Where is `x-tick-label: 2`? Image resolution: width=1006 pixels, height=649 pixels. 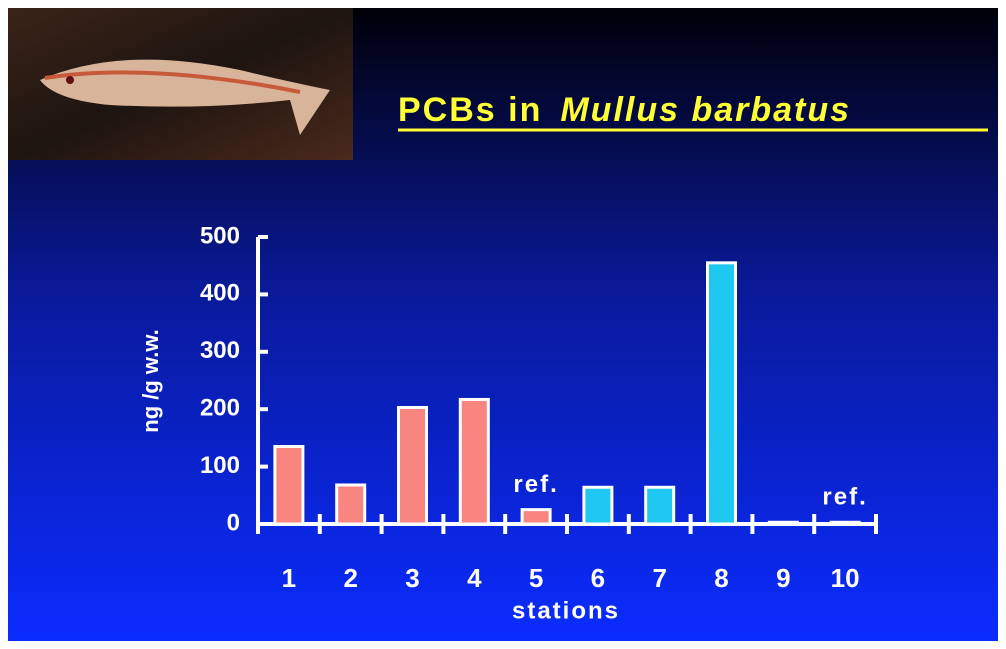 x-tick-label: 2 is located at coordinates (350, 578).